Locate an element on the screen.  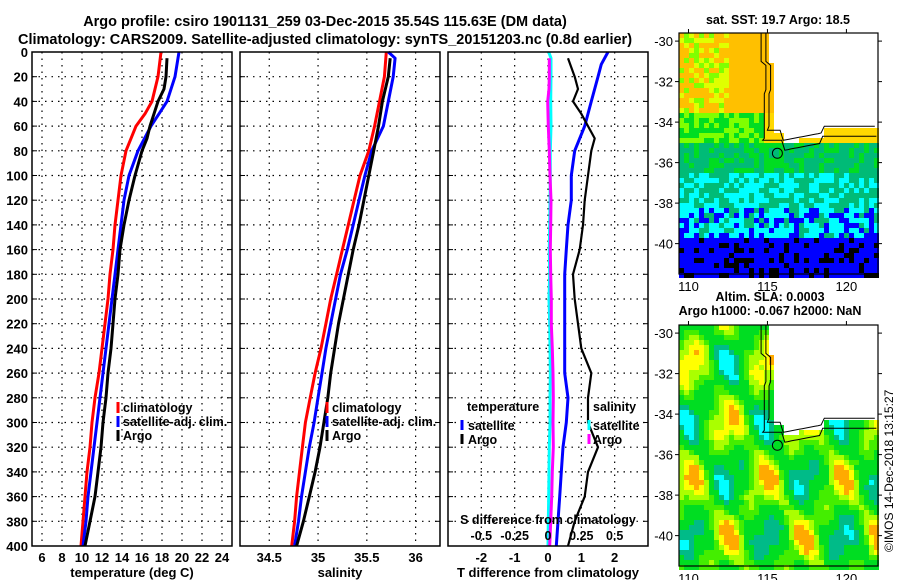
legend-label: climatology is located at coordinates (158, 408).